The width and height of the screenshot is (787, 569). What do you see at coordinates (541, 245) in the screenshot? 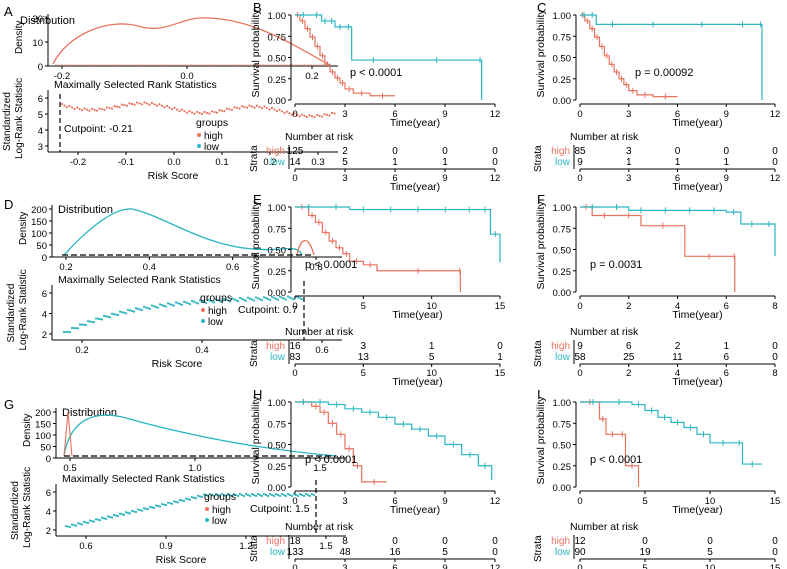
I see `km-ylabel: Survival probability` at bounding box center [541, 245].